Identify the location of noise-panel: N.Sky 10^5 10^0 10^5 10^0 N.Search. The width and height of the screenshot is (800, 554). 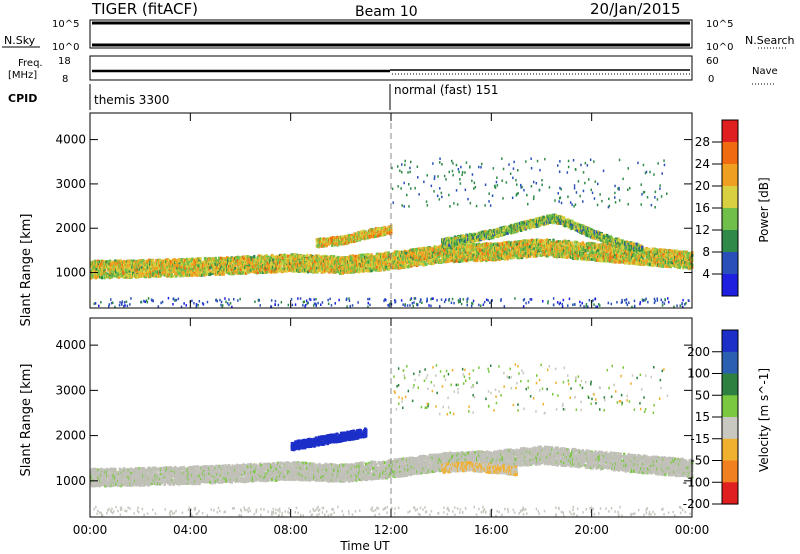
(398, 36).